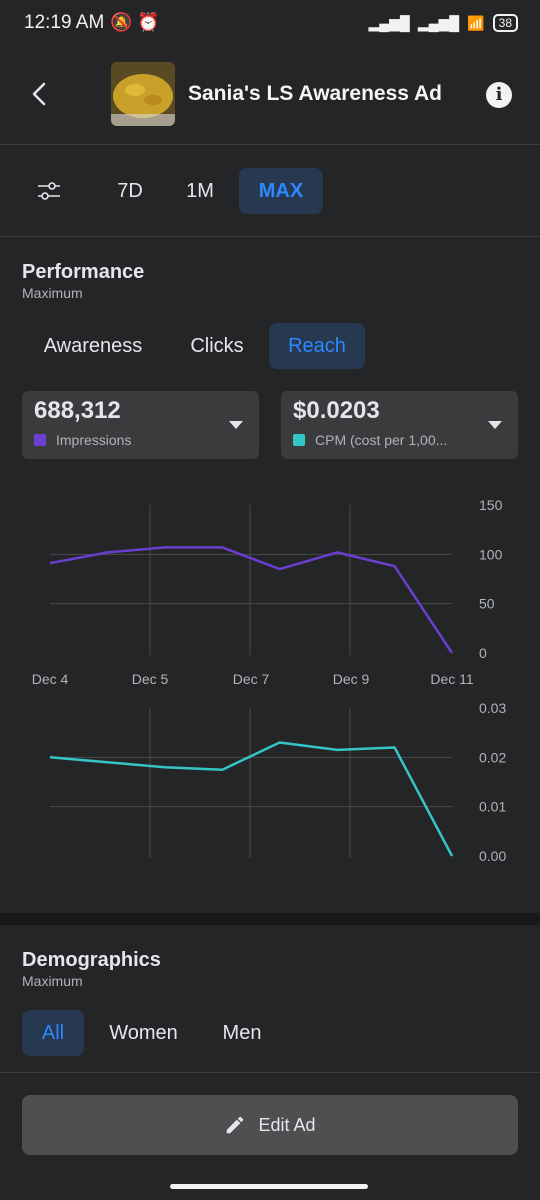 The width and height of the screenshot is (540, 1200). I want to click on ad-thumbnail, so click(143, 94).